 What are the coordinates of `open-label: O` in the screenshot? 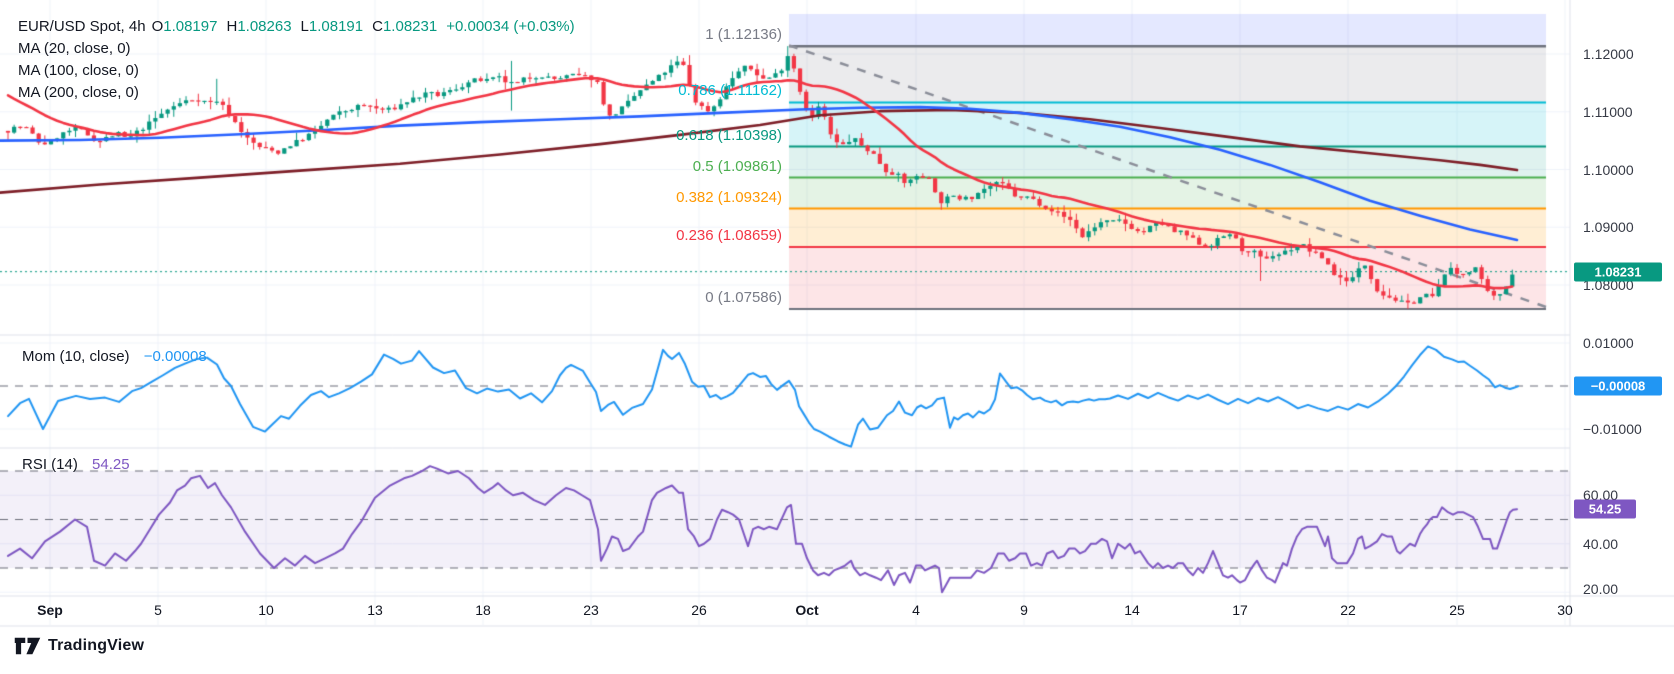 It's located at (157, 26).